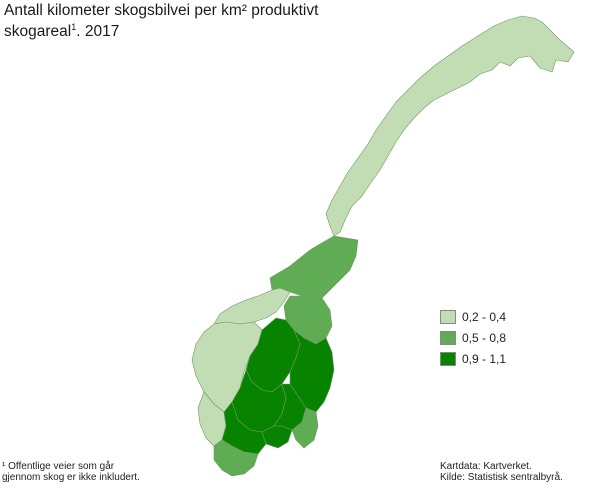  I want to click on legend-swatch-high, so click(448, 359).